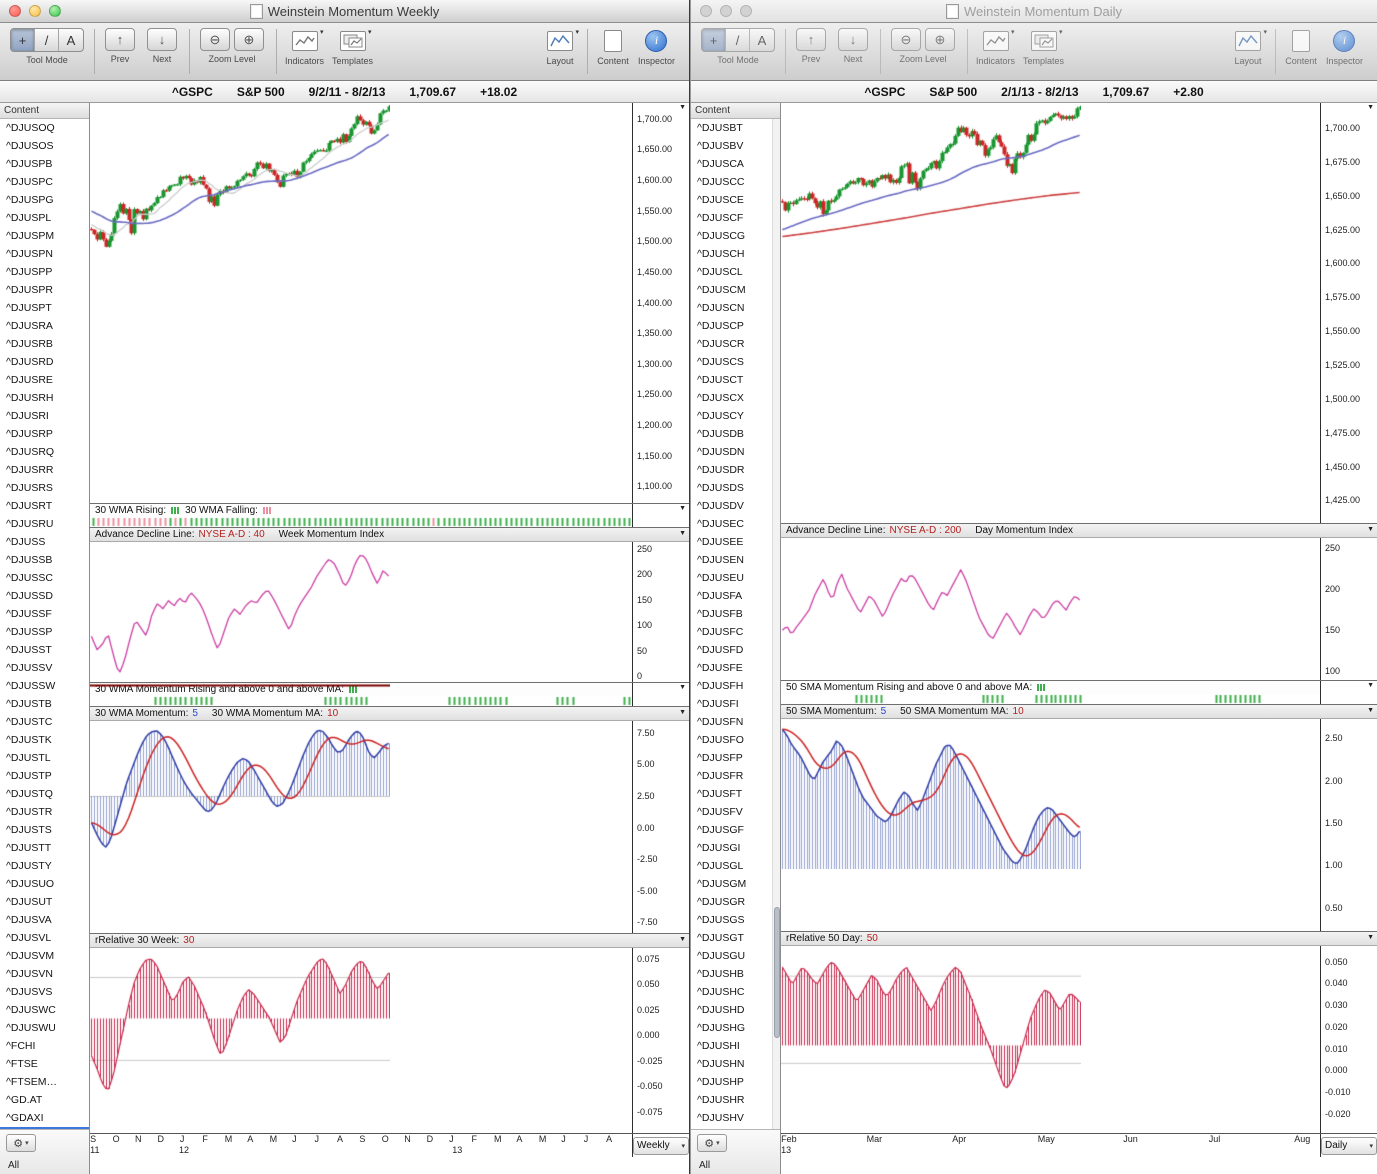  What do you see at coordinates (29, 974) in the screenshot?
I see `sidebar-item: ^DJUSVN` at bounding box center [29, 974].